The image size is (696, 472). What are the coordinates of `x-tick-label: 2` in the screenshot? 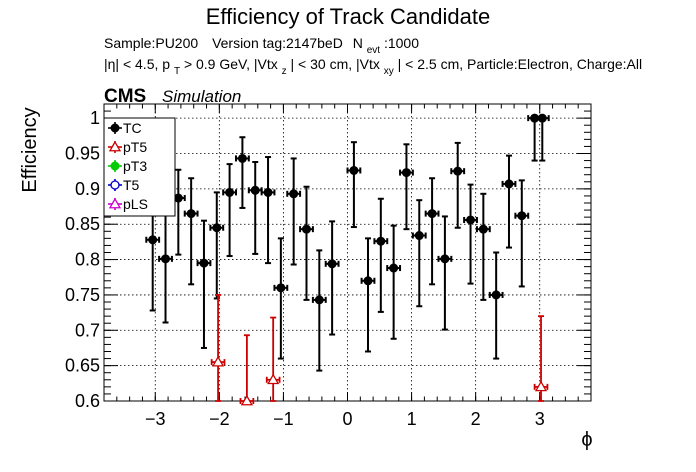 It's located at (476, 419).